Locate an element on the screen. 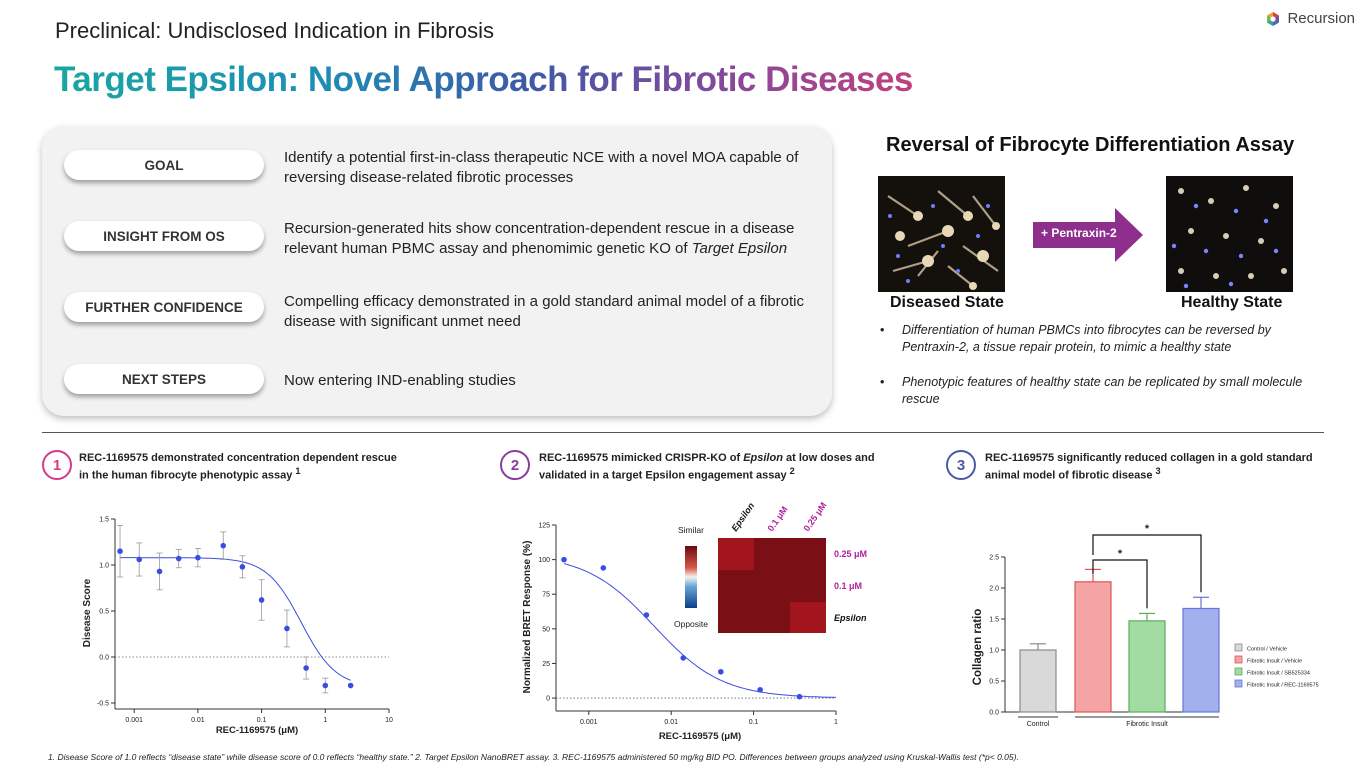 The width and height of the screenshot is (1365, 768). chart3-ylabel: Collagen ratio is located at coordinates (978, 647).